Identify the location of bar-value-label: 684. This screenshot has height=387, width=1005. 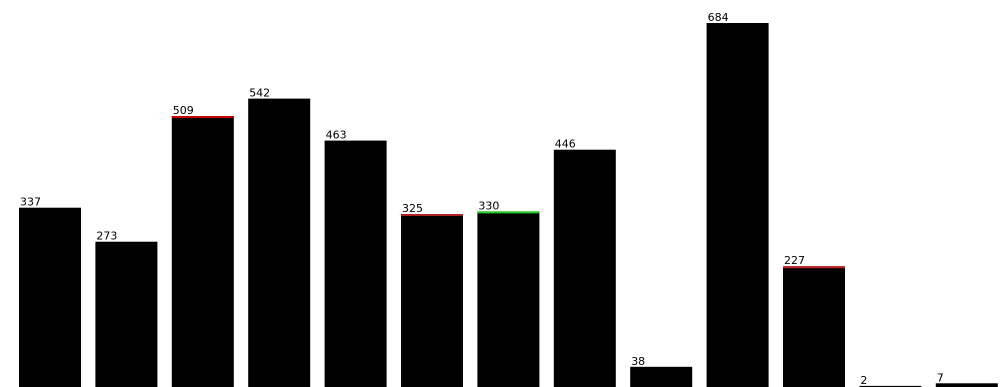
(718, 17).